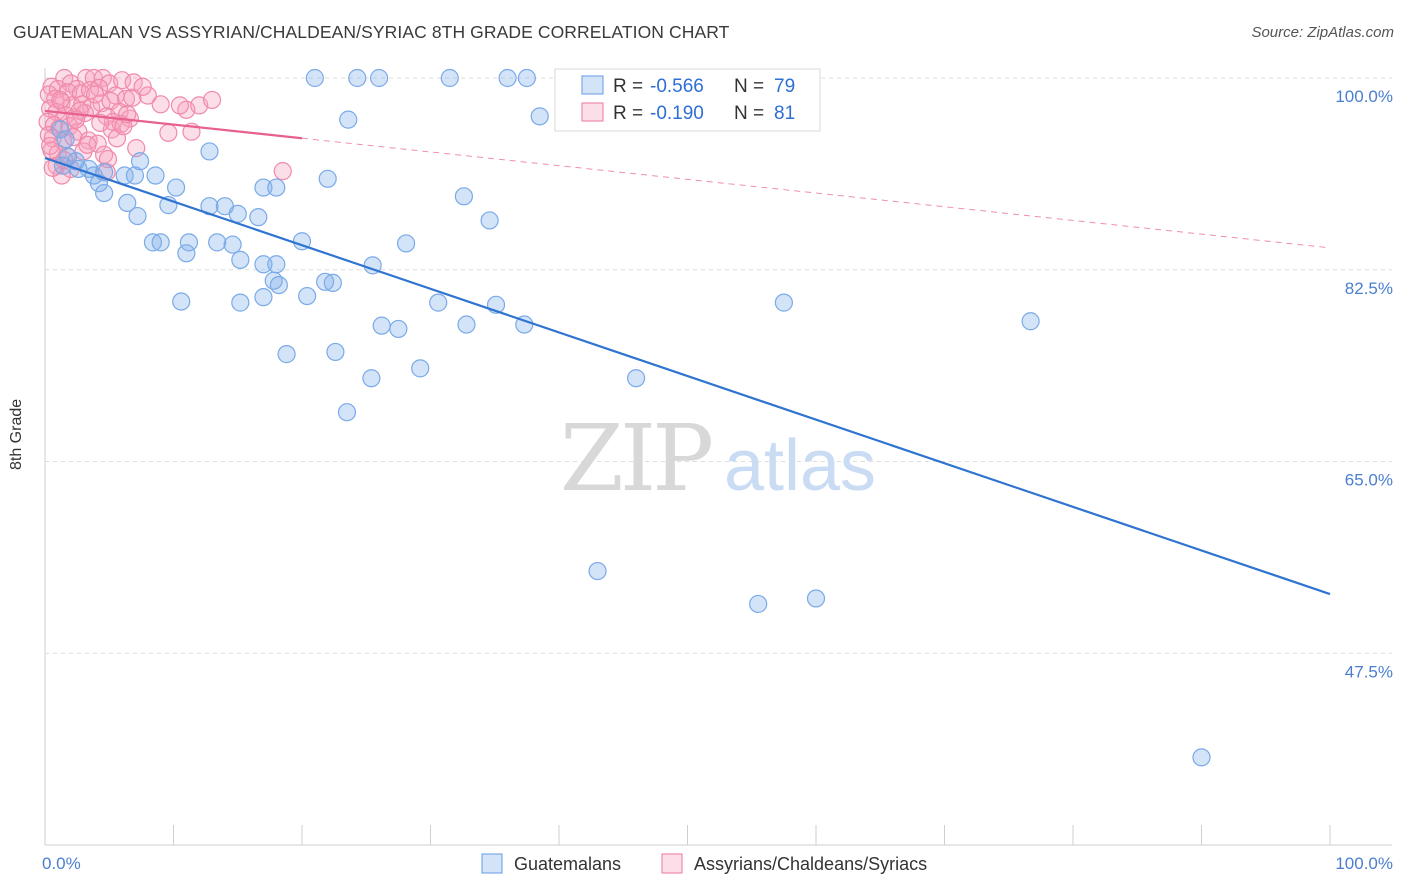 This screenshot has width=1406, height=892. I want to click on y-tick-label: 82.5%, so click(1369, 288).